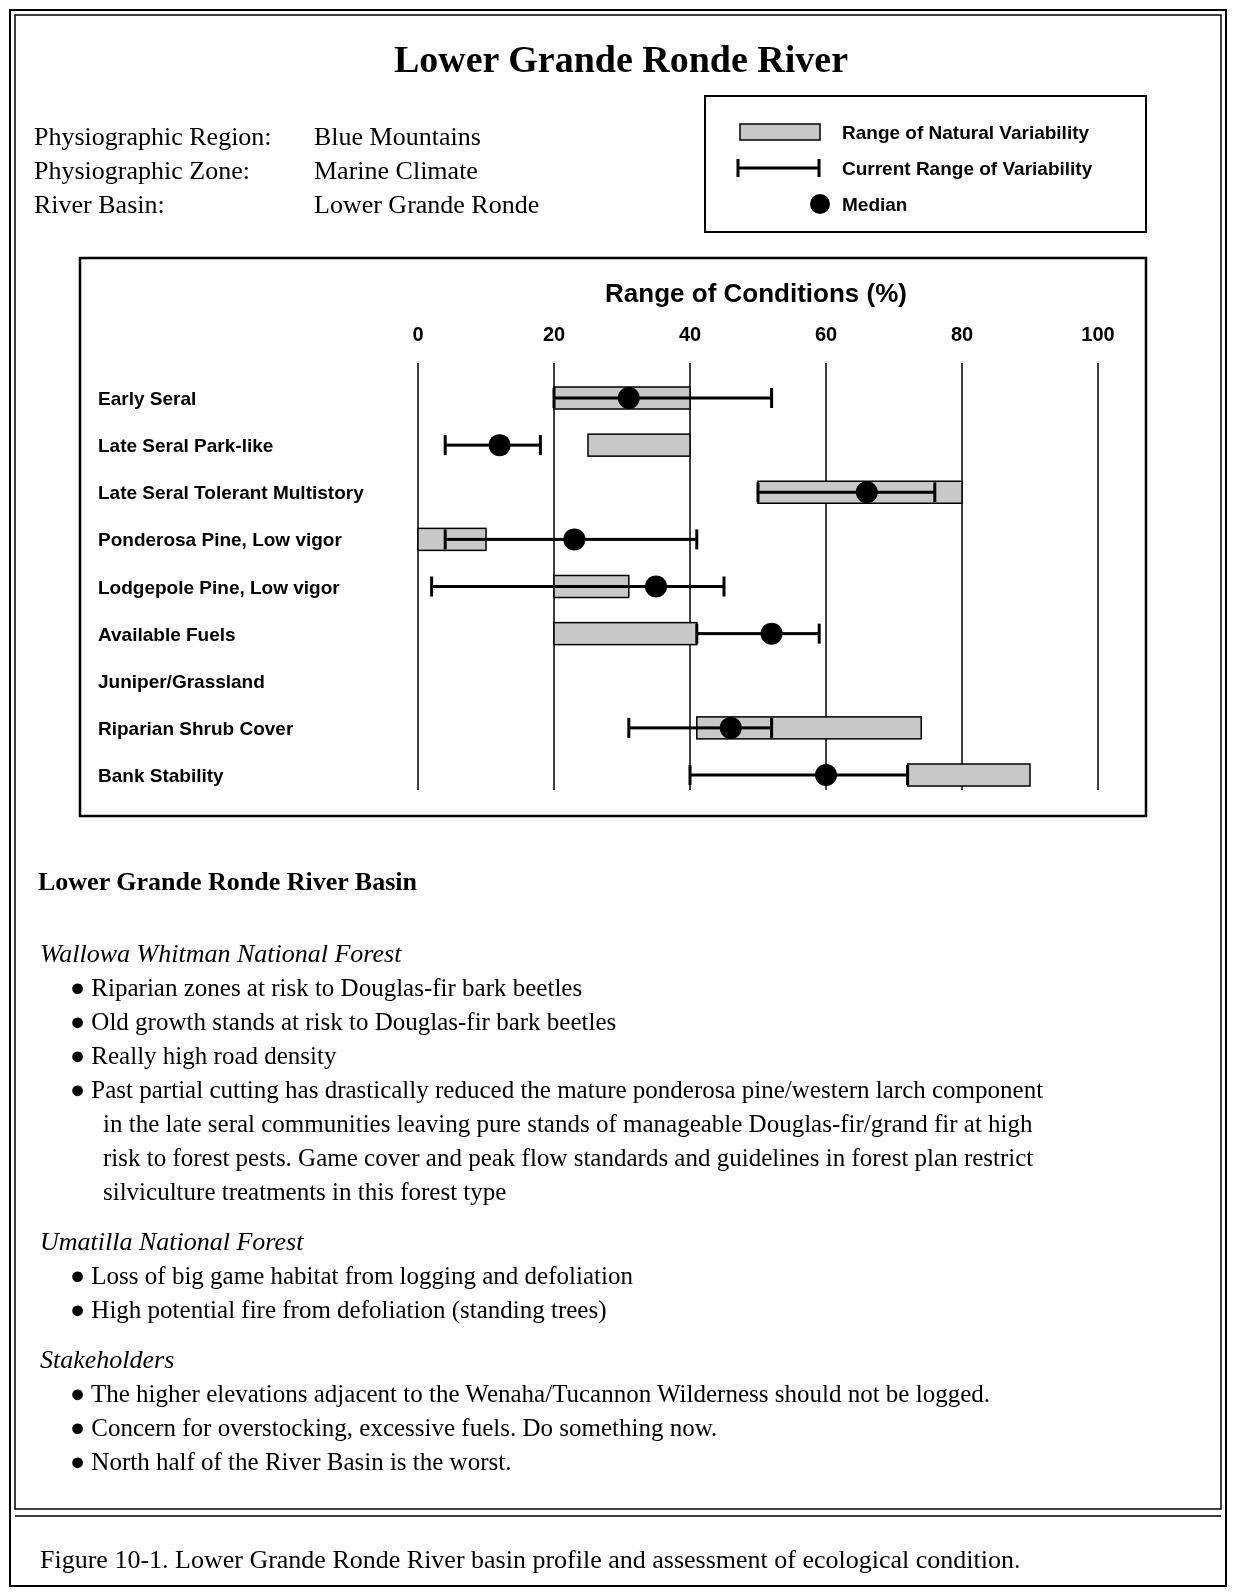  I want to click on x-tick-label: 0, so click(418, 334).